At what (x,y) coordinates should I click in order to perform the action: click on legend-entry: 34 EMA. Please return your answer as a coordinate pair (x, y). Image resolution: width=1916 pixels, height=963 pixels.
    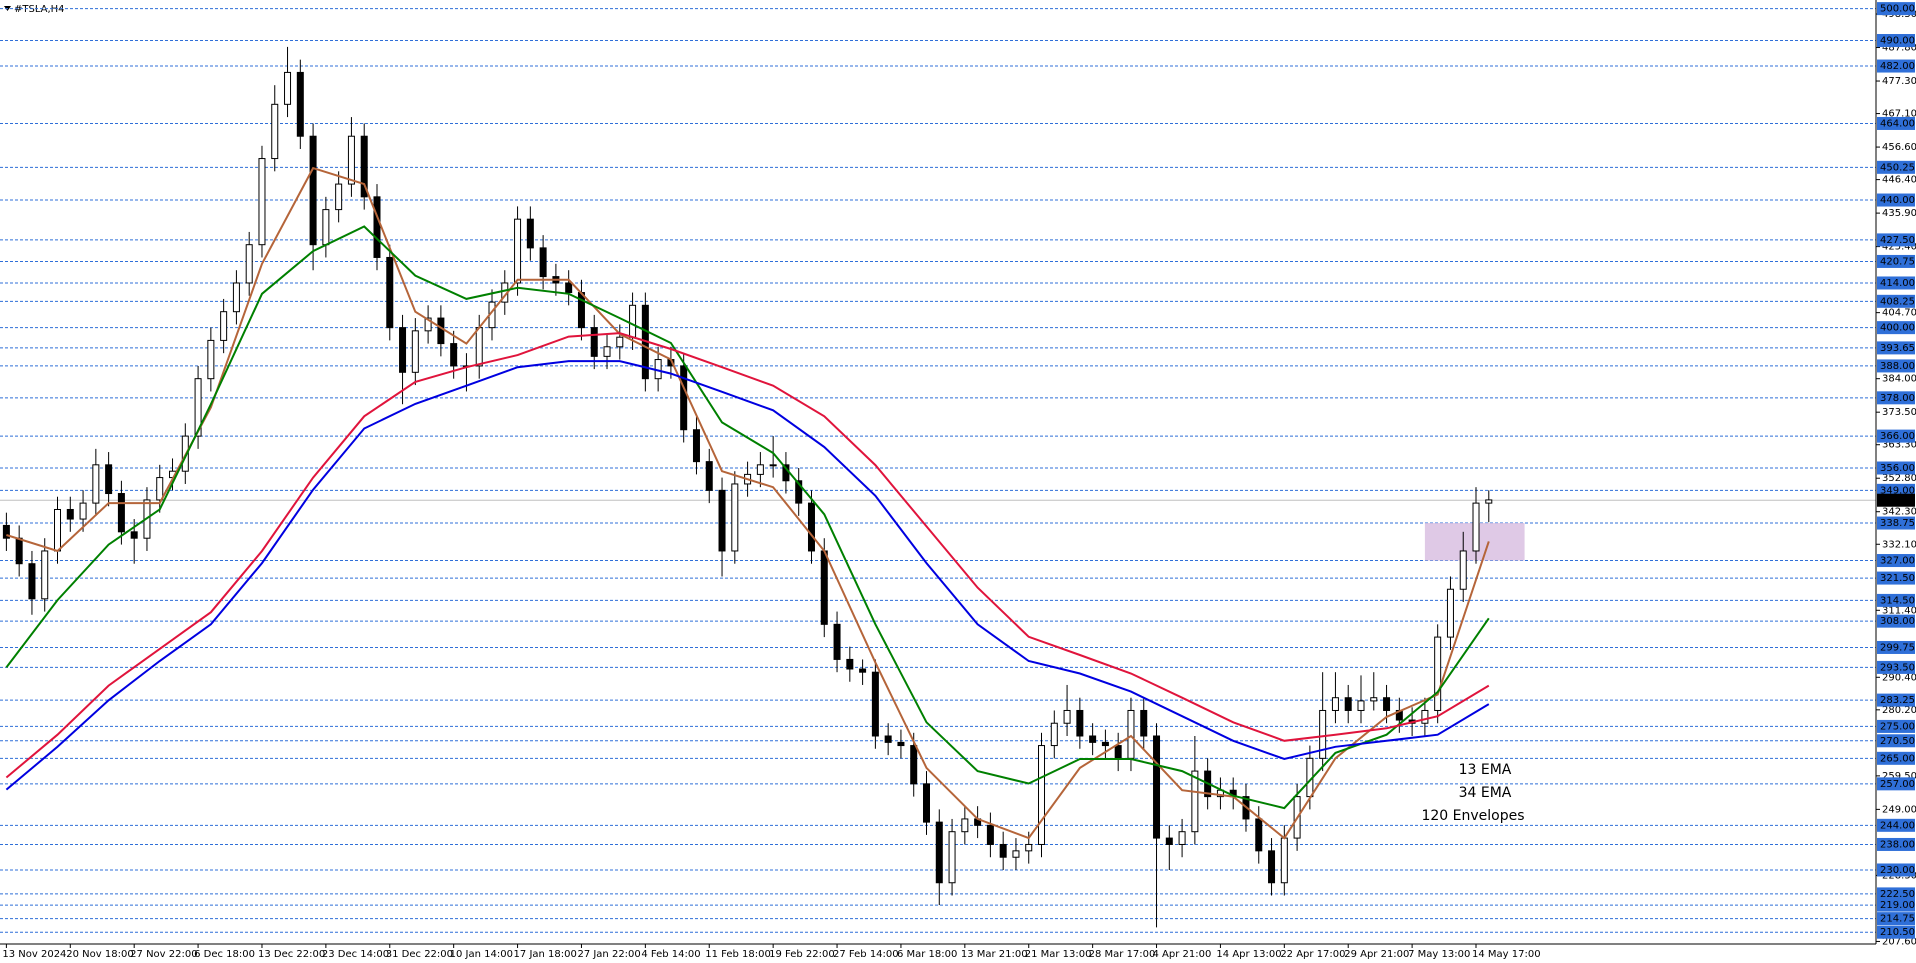
    Looking at the image, I should click on (1485, 793).